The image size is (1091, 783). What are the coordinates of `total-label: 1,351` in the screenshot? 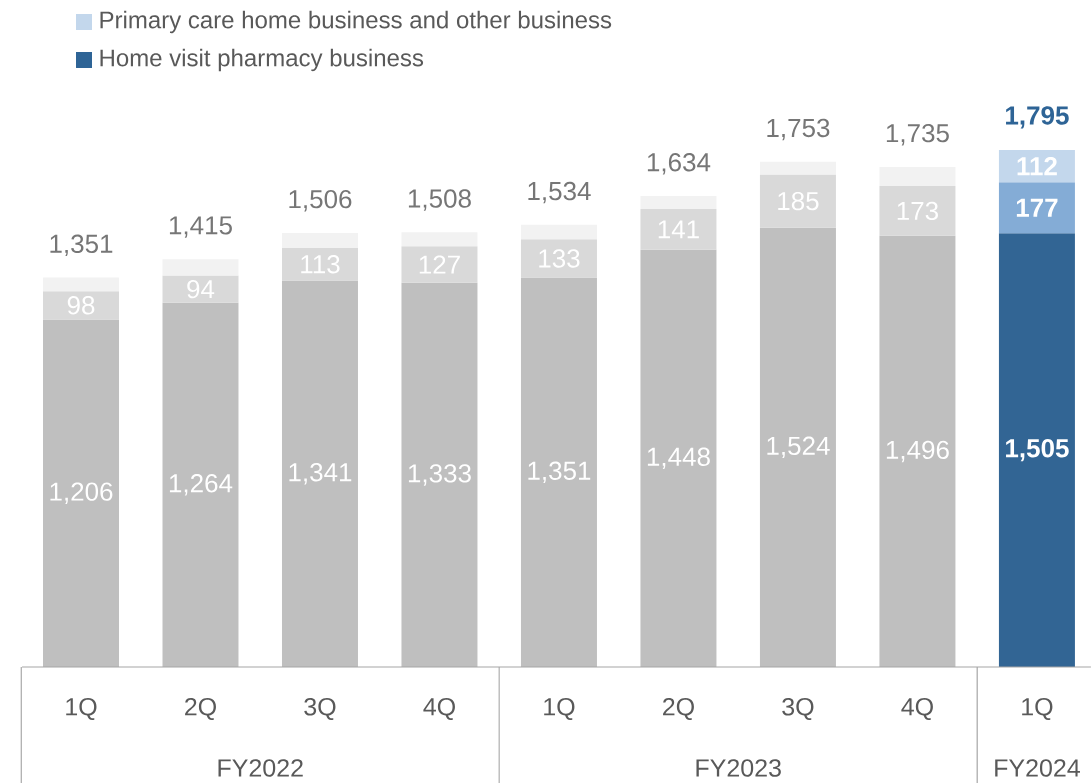 It's located at (81, 245).